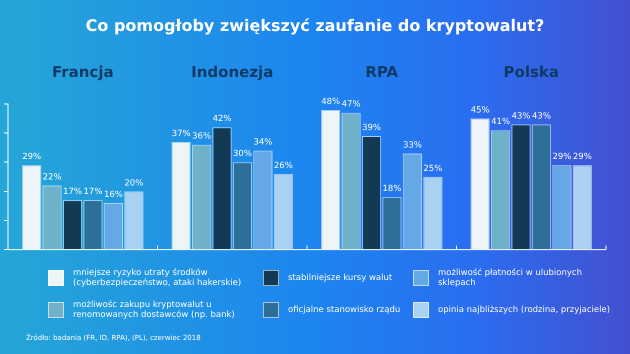 The image size is (630, 354). I want to click on data-label: 22%, so click(52, 177).